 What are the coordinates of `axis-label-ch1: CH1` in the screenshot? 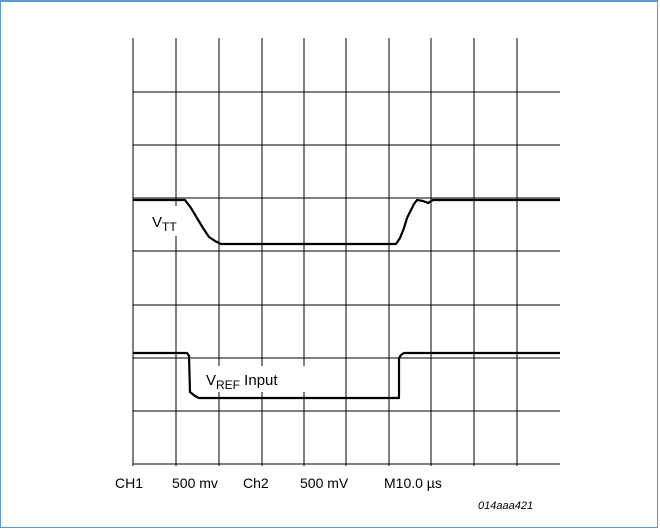 It's located at (129, 483).